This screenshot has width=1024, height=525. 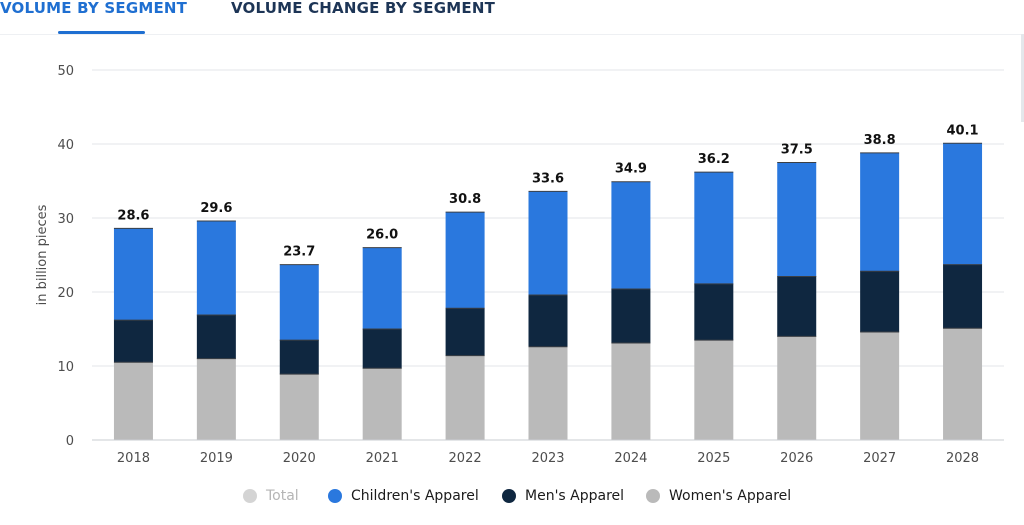 I want to click on x-tick-label: 2022, so click(x=465, y=458).